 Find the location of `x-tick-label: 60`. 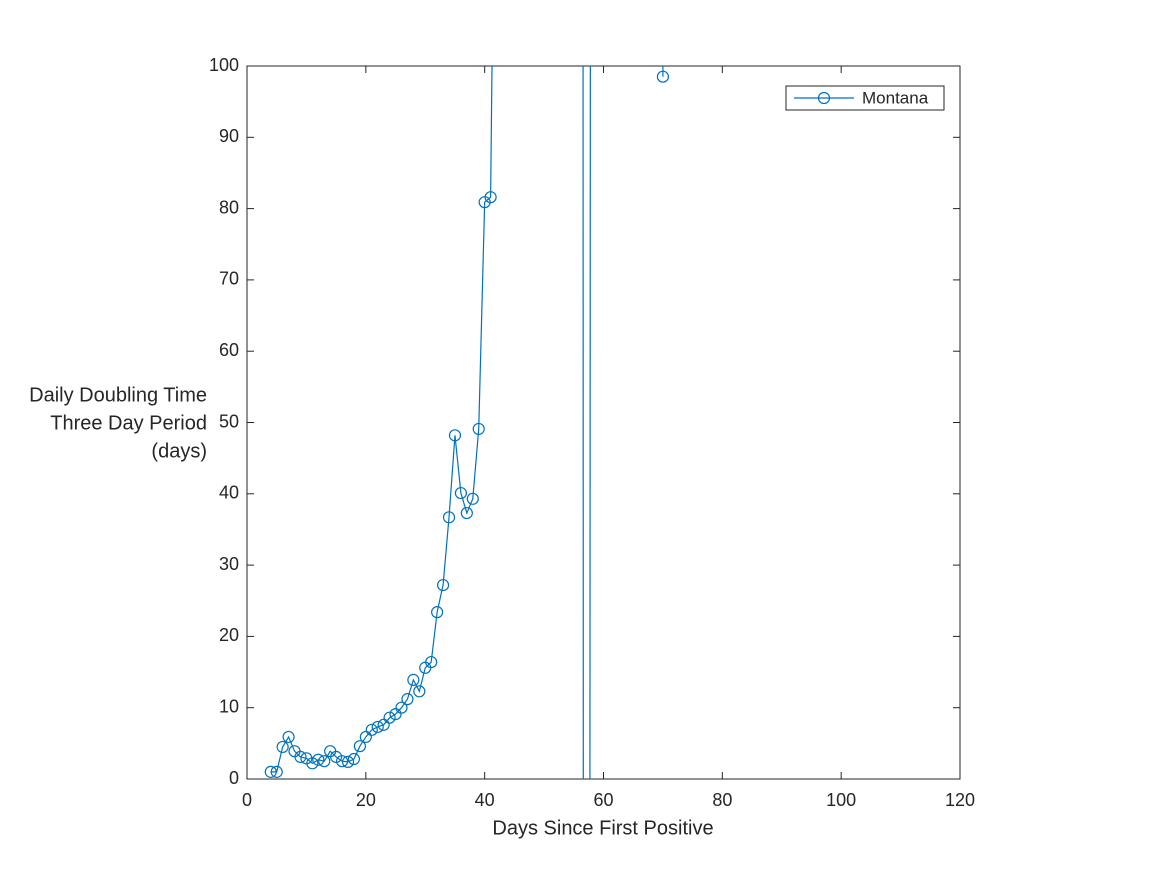

x-tick-label: 60 is located at coordinates (603, 800).